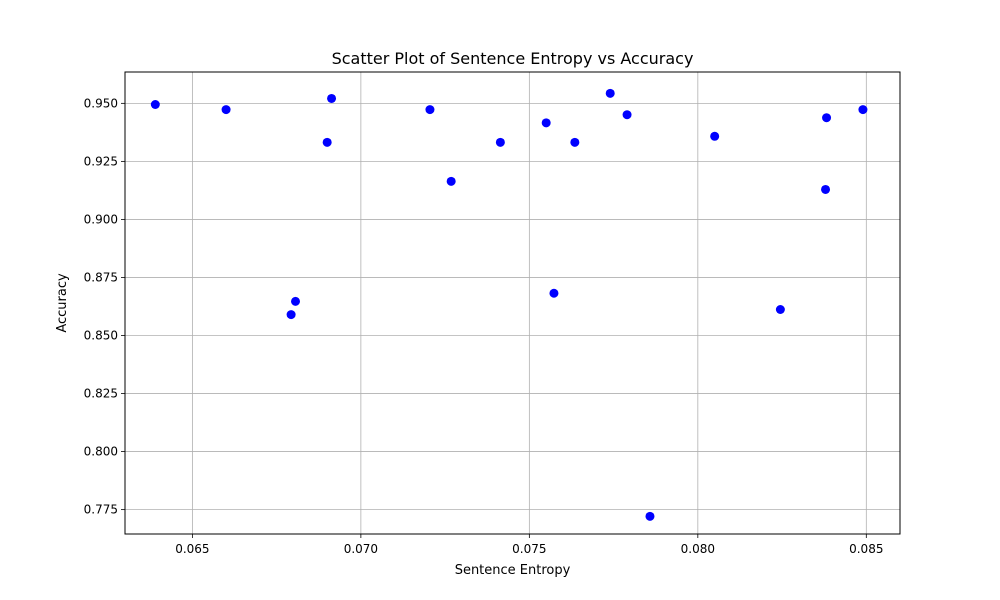 Image resolution: width=1000 pixels, height=600 pixels. What do you see at coordinates (104, 306) in the screenshot?
I see `y-axis-ticks: 0.775 0.800 0.825 0.850 0.875 0.900 0.925 0.950` at bounding box center [104, 306].